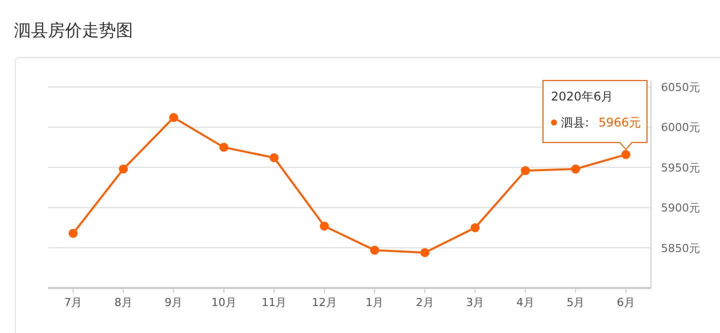 The height and width of the screenshot is (333, 720). I want to click on y-tick-label: 5900元, so click(680, 208).